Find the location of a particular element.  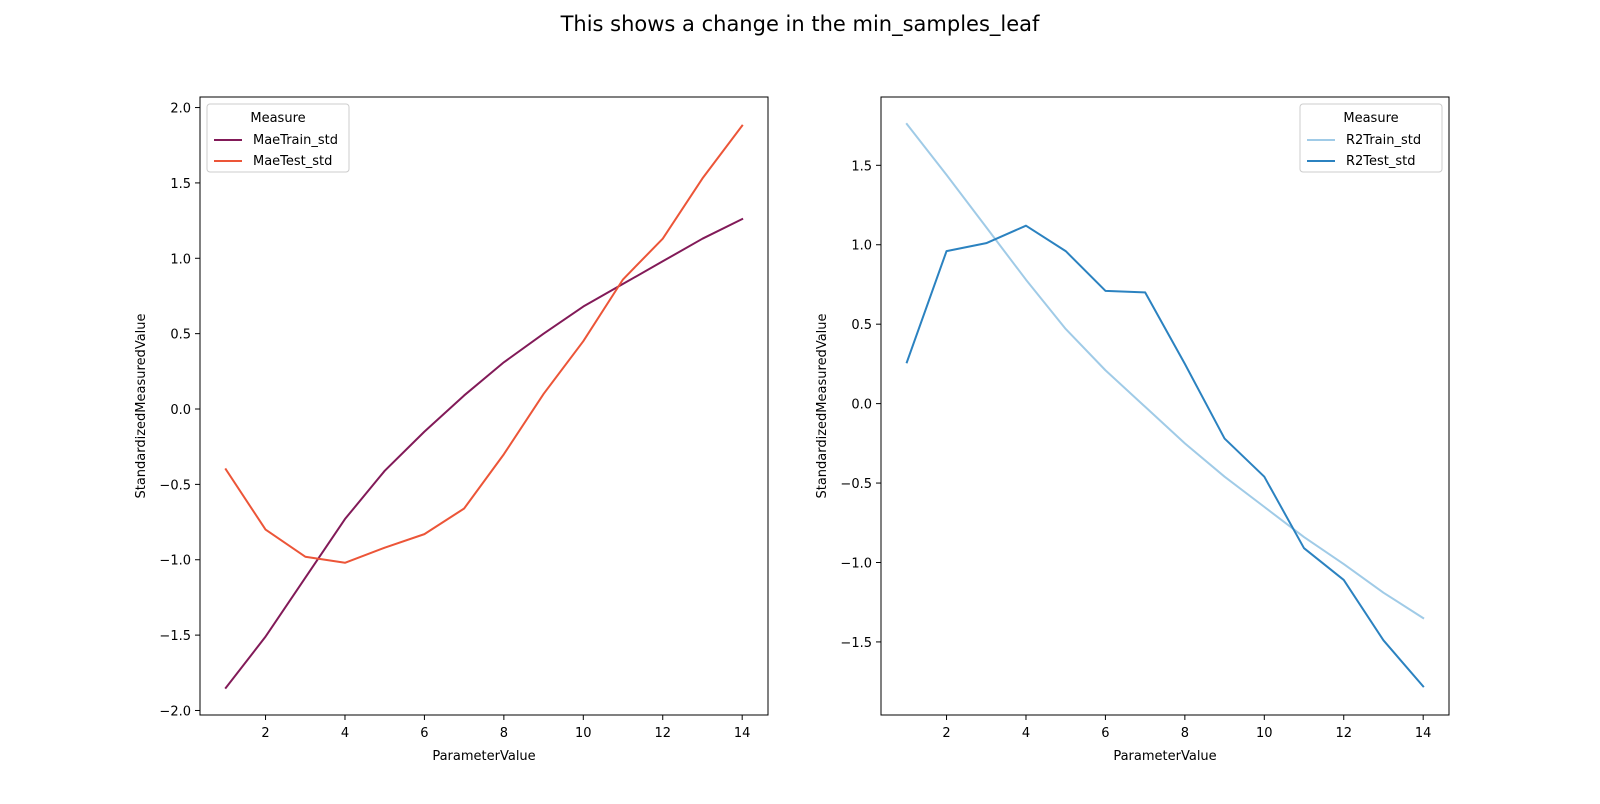

y-tick-label: −2.0 is located at coordinates (175, 711).